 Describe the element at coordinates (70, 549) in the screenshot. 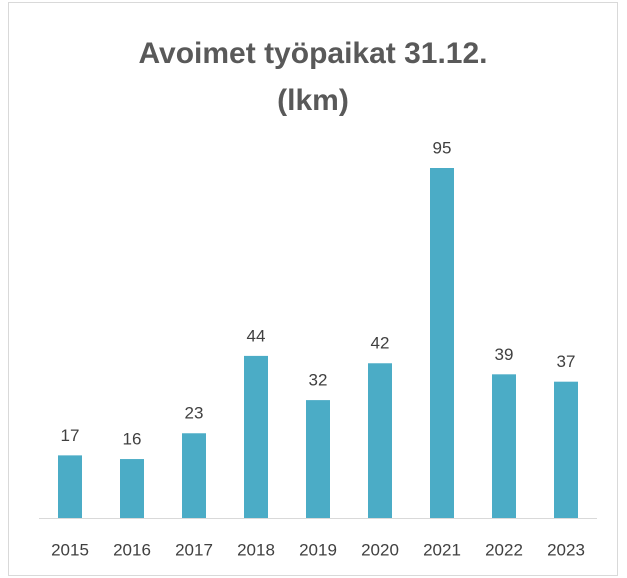

I see `x-tick-label: 2015` at that location.